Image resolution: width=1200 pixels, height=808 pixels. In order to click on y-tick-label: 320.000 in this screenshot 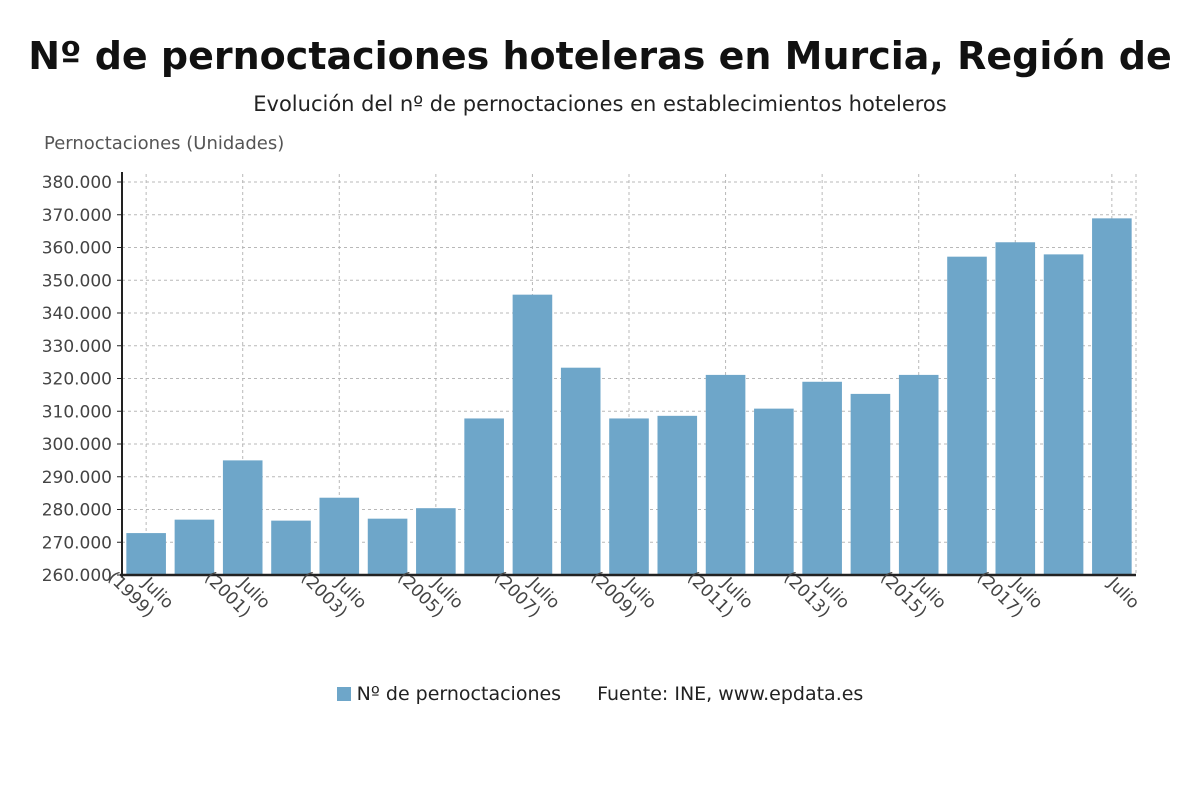, I will do `click(77, 380)`.